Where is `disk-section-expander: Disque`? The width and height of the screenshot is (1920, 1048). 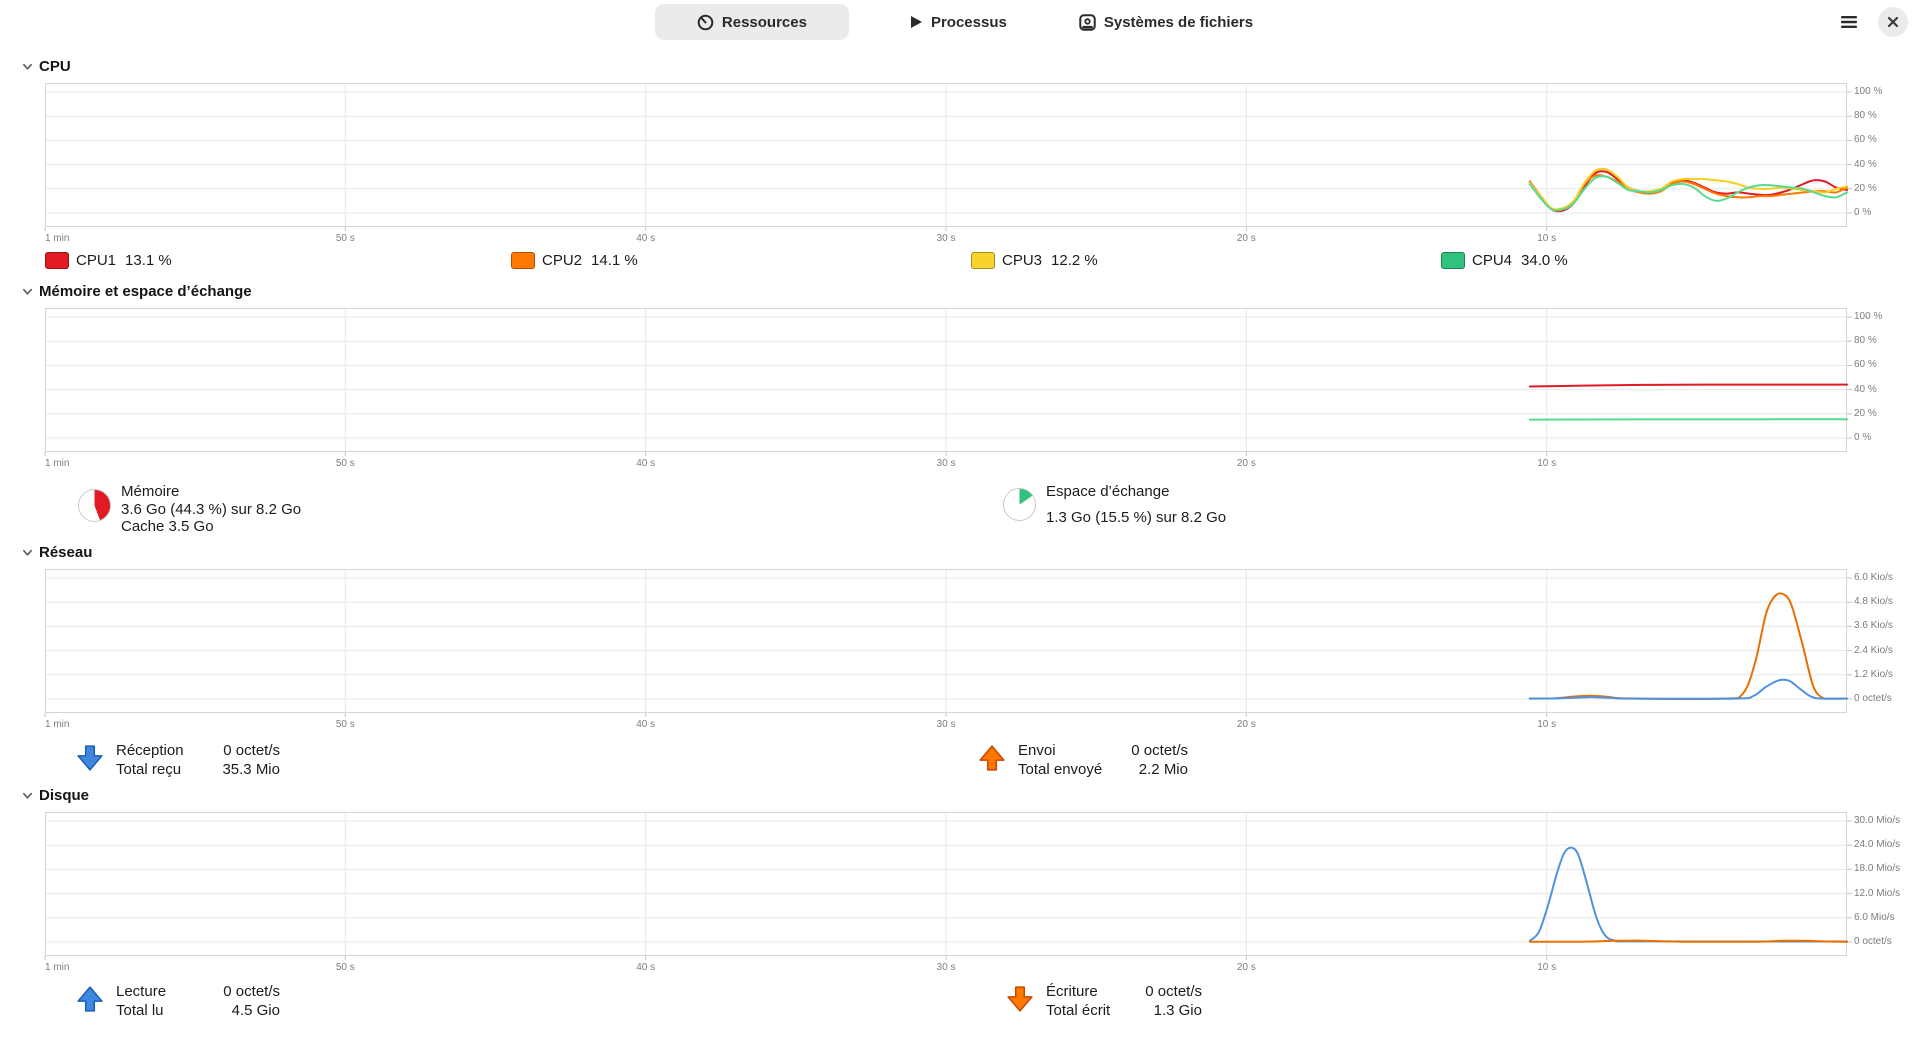 disk-section-expander: Disque is located at coordinates (55, 795).